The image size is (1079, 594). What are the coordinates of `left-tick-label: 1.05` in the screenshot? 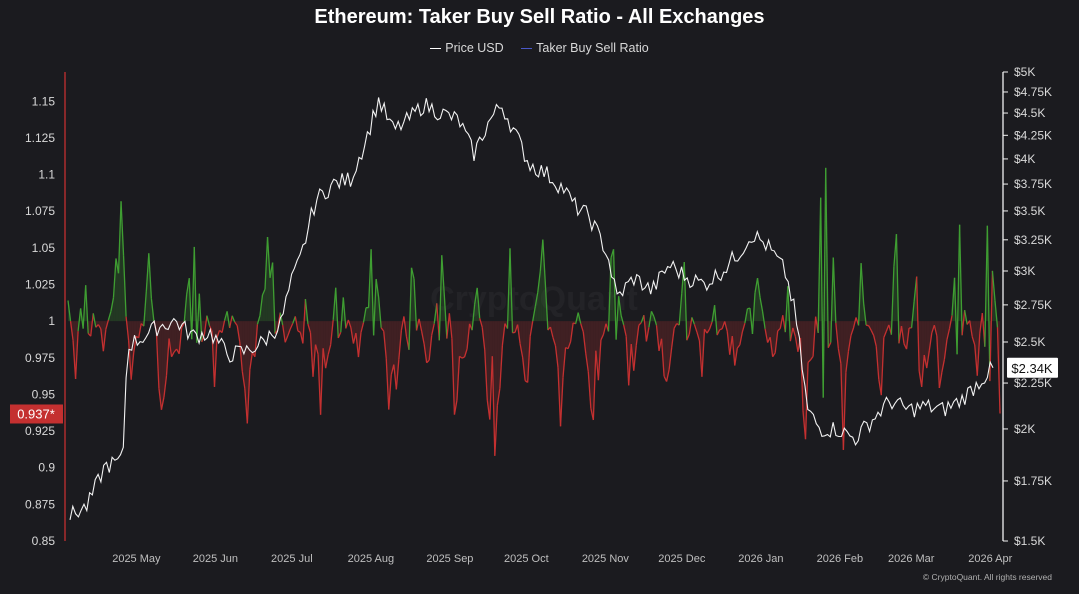 It's located at (44, 248).